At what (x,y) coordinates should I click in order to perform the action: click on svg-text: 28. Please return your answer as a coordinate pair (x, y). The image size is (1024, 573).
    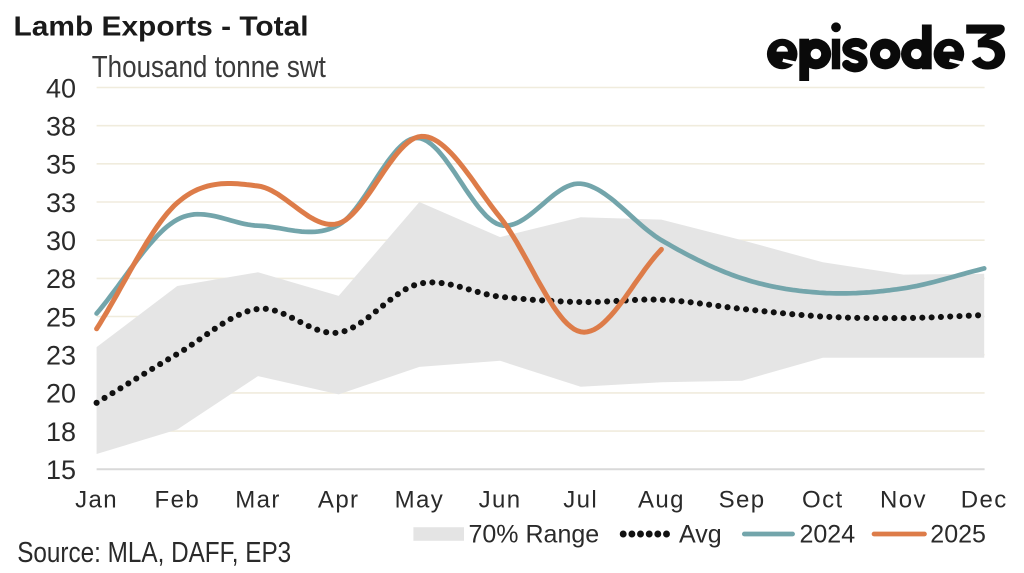
    Looking at the image, I should click on (61, 279).